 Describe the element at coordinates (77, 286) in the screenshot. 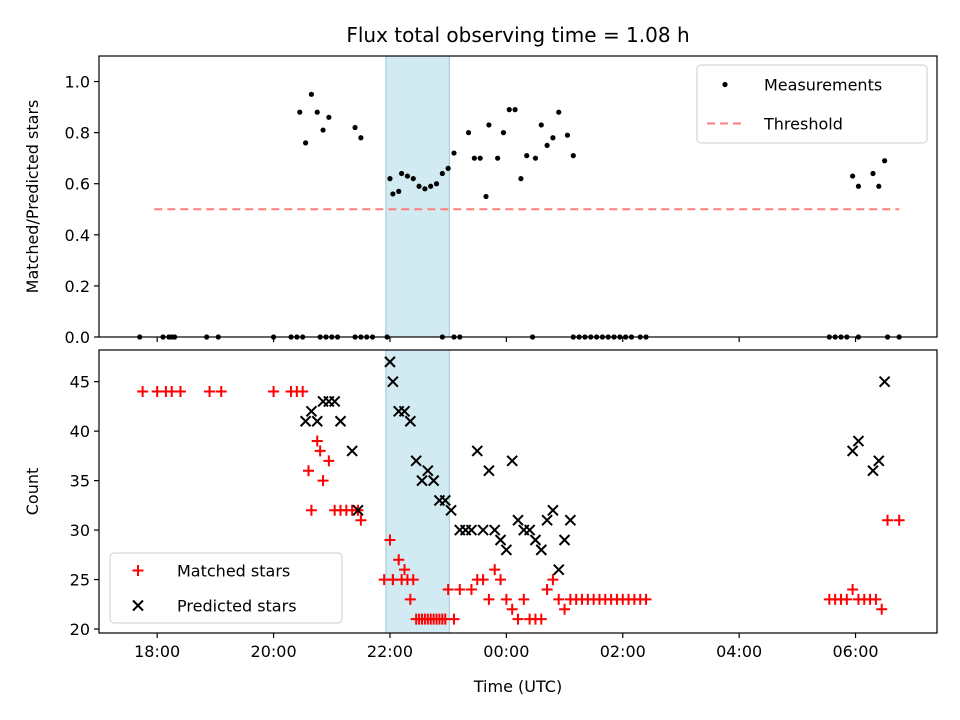

I see `y-tick-label: 0.2` at that location.